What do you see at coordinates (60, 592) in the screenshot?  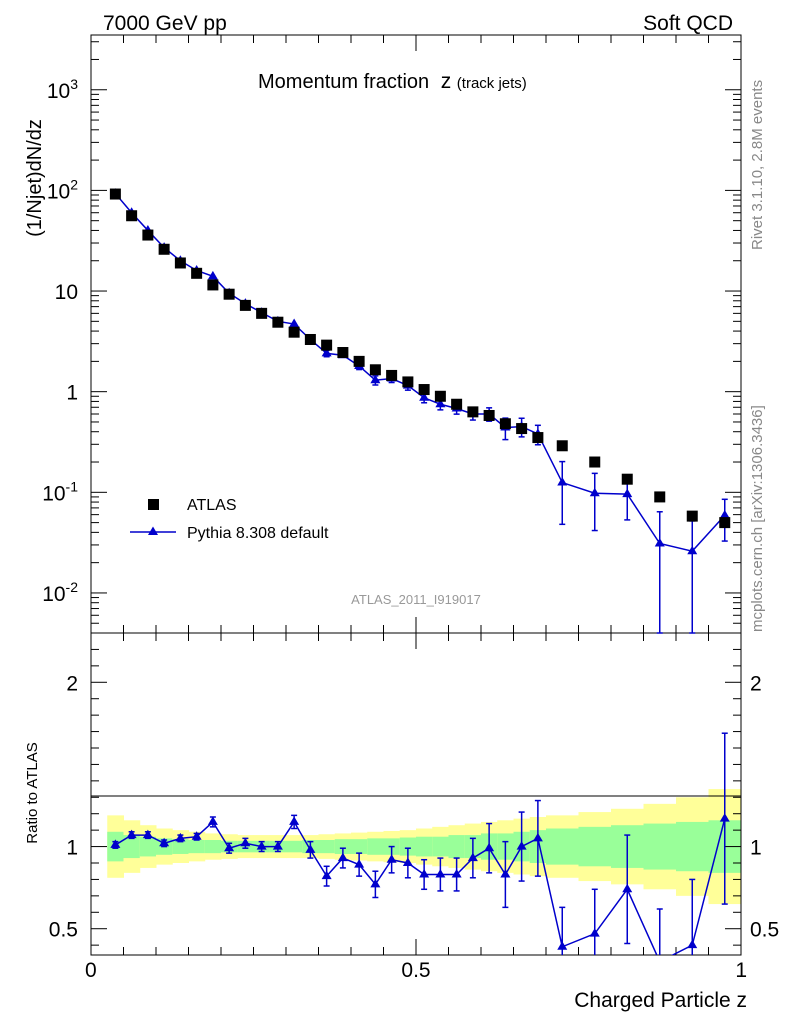 I see `y-tick-label: 10-2` at bounding box center [60, 592].